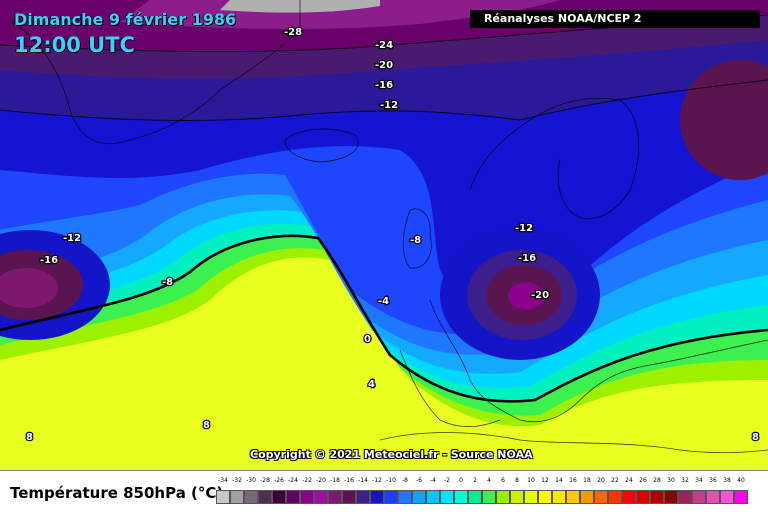 The height and width of the screenshot is (512, 768). What do you see at coordinates (573, 443) in the screenshot?
I see `north-africa-coast` at bounding box center [573, 443].